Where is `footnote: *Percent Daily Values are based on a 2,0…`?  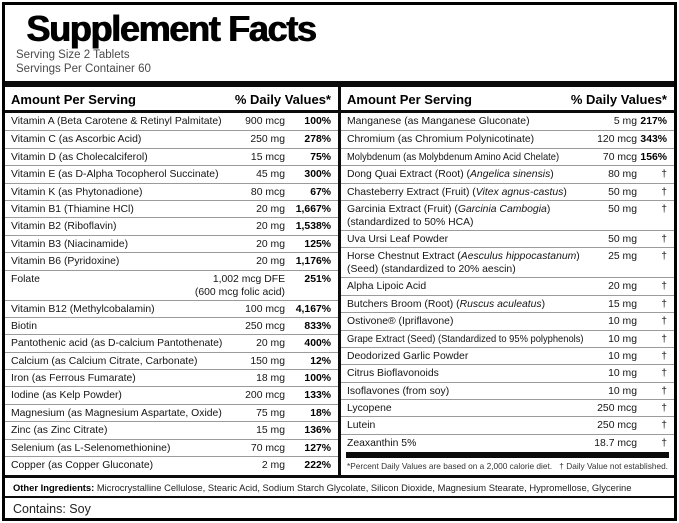 footnote: *Percent Daily Values are based on a 2,0… is located at coordinates (507, 466).